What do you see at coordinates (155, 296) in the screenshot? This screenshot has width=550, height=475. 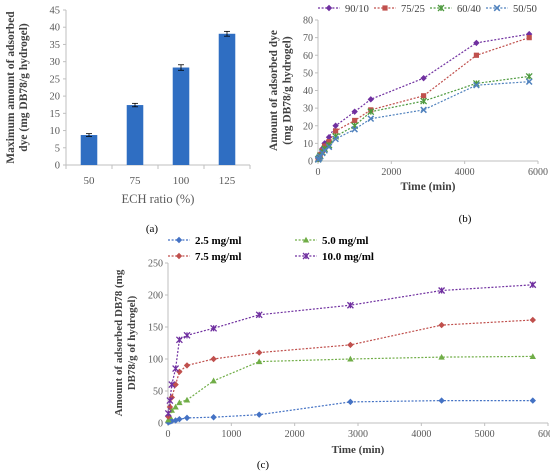 I see `y-tick-label: 200` at bounding box center [155, 296].